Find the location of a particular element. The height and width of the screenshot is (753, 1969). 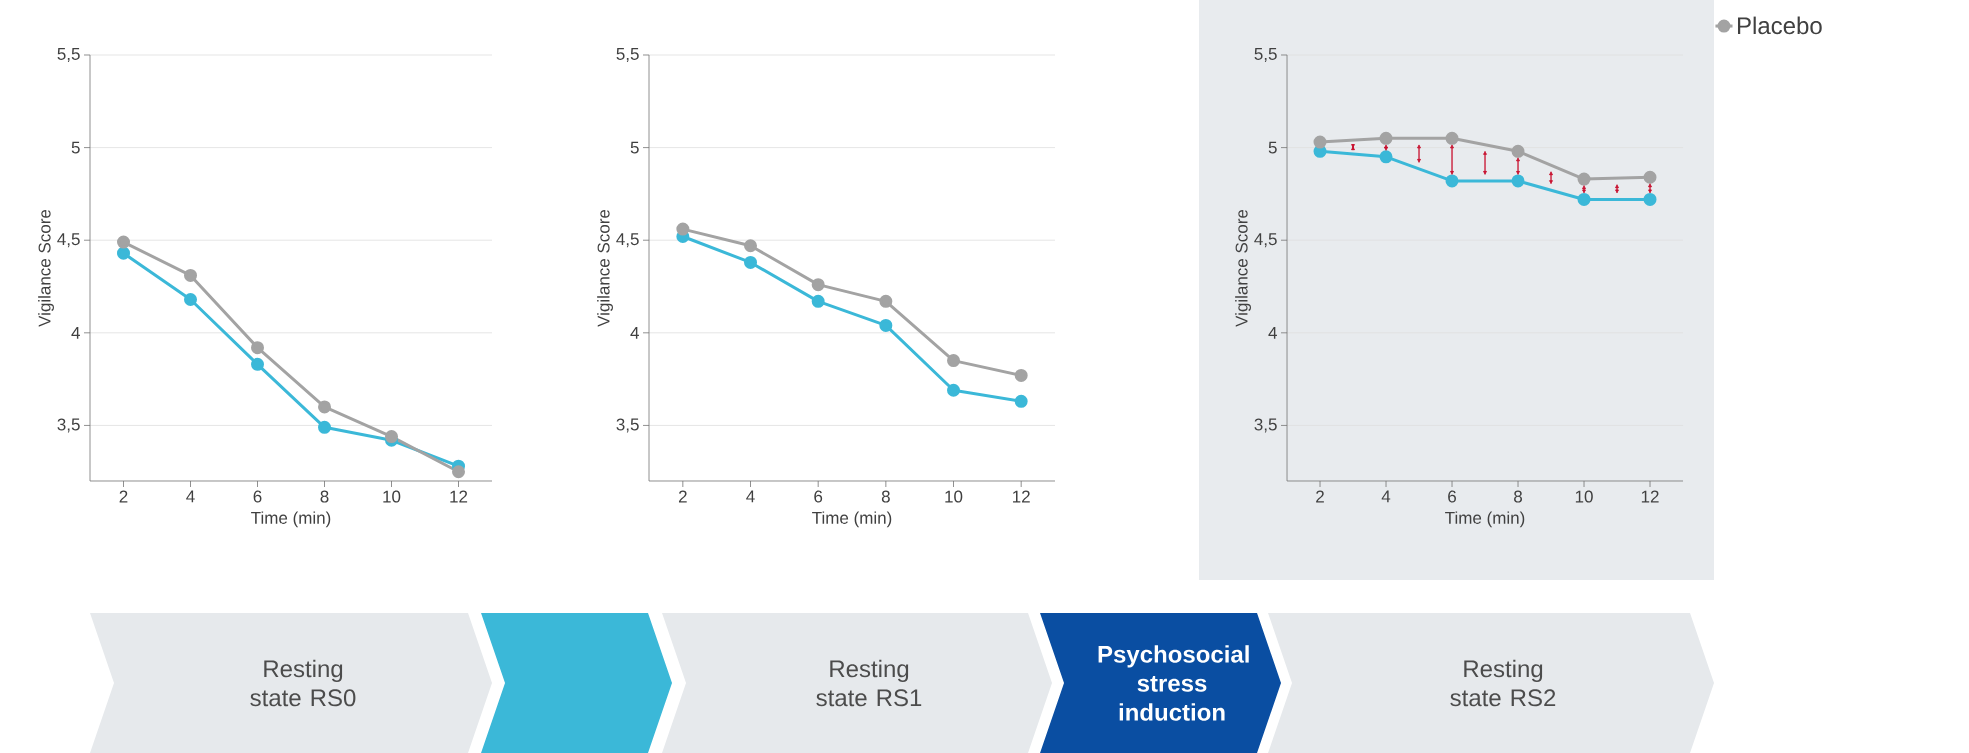

legend-label: Placebo is located at coordinates (1779, 25).